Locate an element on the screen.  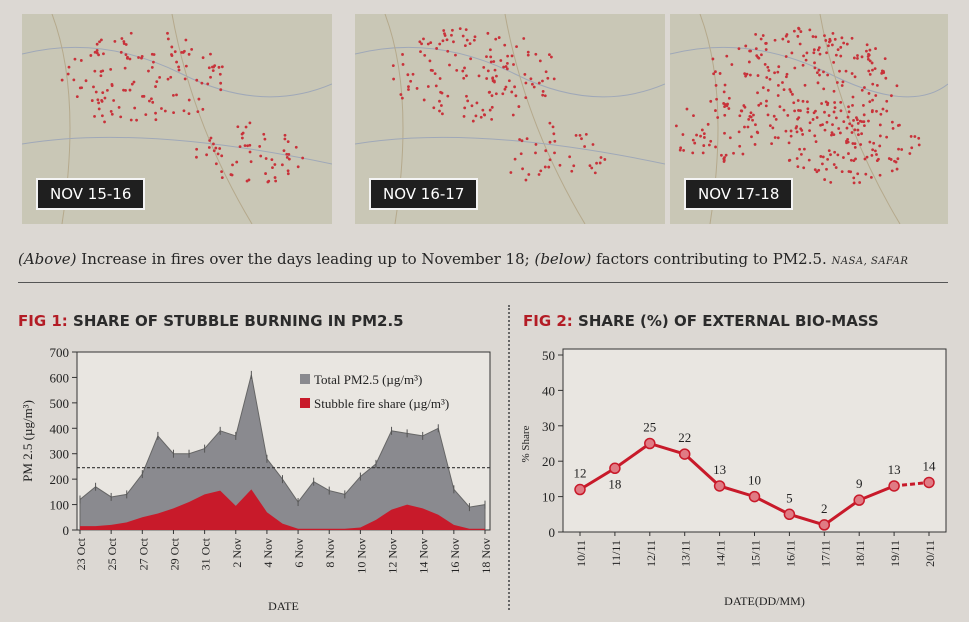
caption-above: (Above) is located at coordinates (47, 259).